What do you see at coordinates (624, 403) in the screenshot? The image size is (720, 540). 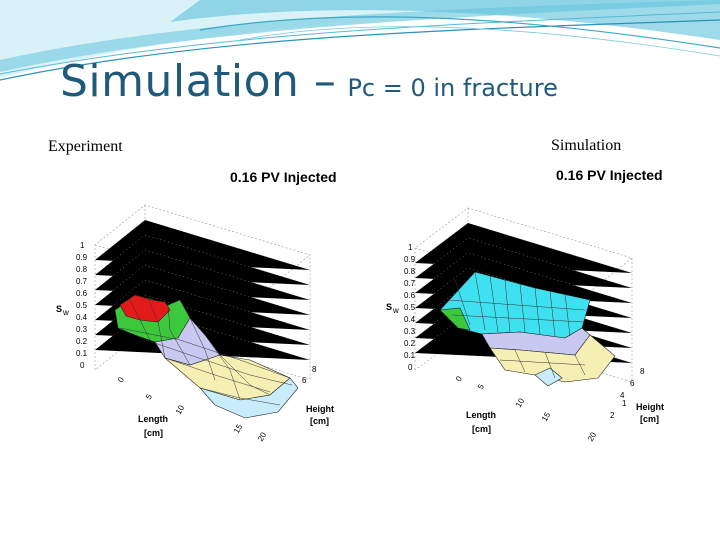 I see `height-tick: 1` at bounding box center [624, 403].